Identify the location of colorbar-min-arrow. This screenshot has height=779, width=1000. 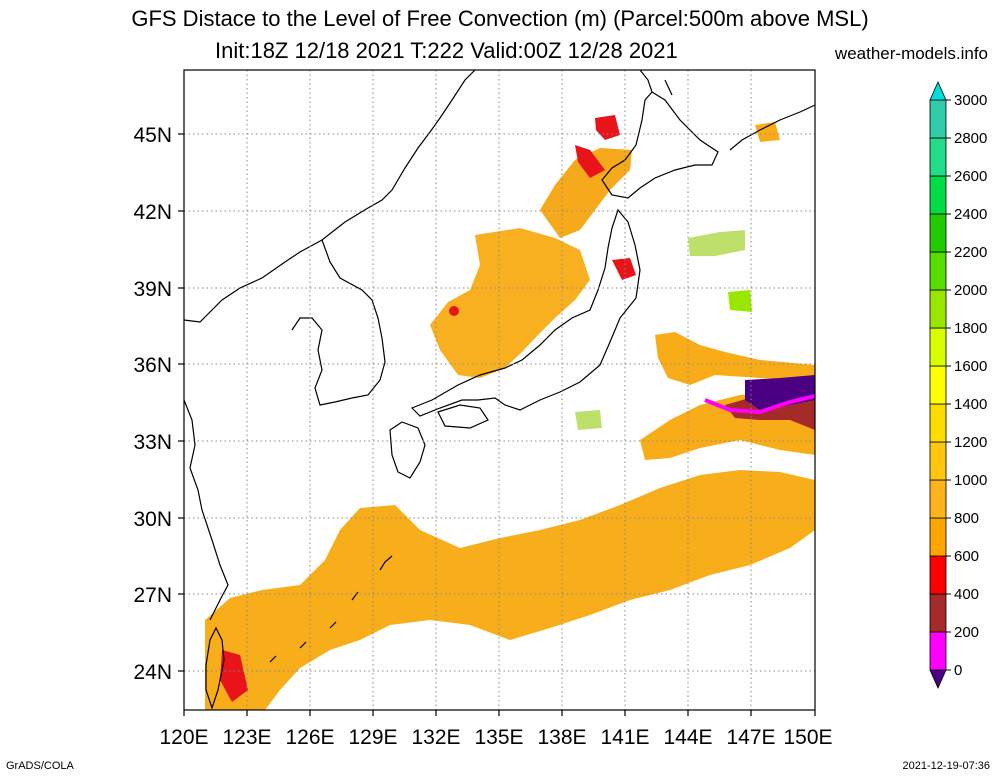
(938, 679).